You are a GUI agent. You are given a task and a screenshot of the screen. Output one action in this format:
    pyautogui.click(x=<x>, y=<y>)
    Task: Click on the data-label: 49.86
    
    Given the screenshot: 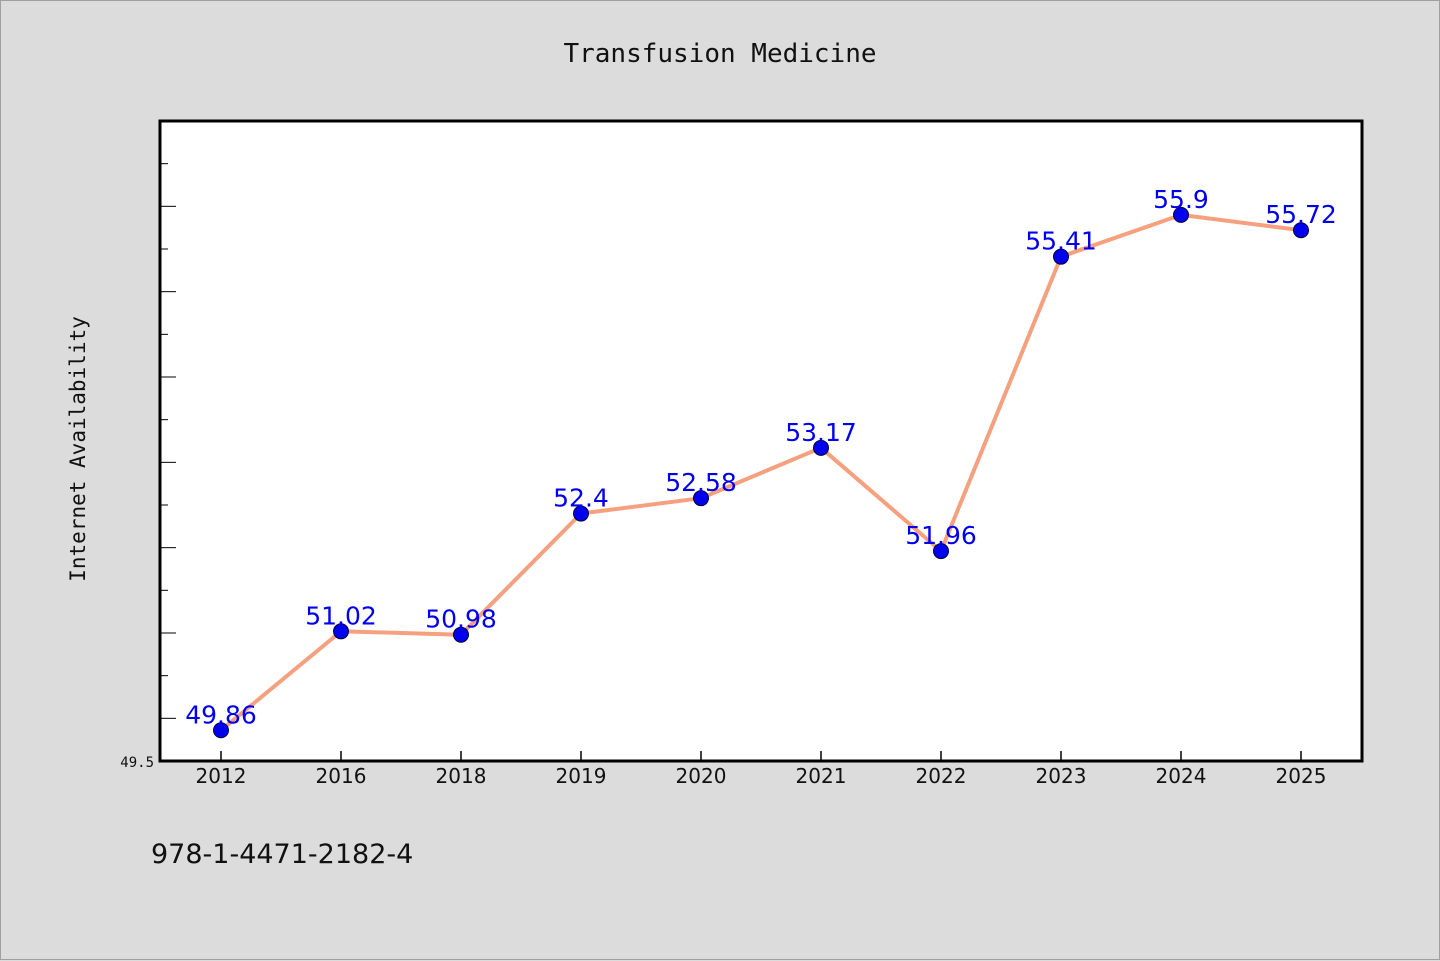 What is the action you would take?
    pyautogui.click(x=221, y=714)
    